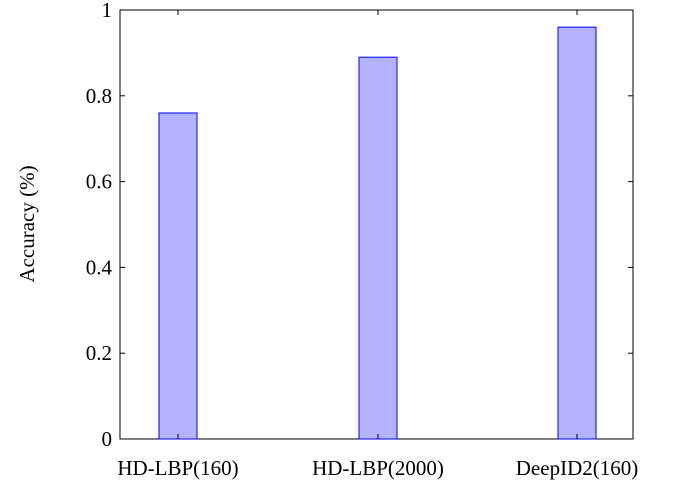 This screenshot has width=681, height=486. What do you see at coordinates (577, 468) in the screenshot?
I see `x-tick-label: DeepID2(160)` at bounding box center [577, 468].